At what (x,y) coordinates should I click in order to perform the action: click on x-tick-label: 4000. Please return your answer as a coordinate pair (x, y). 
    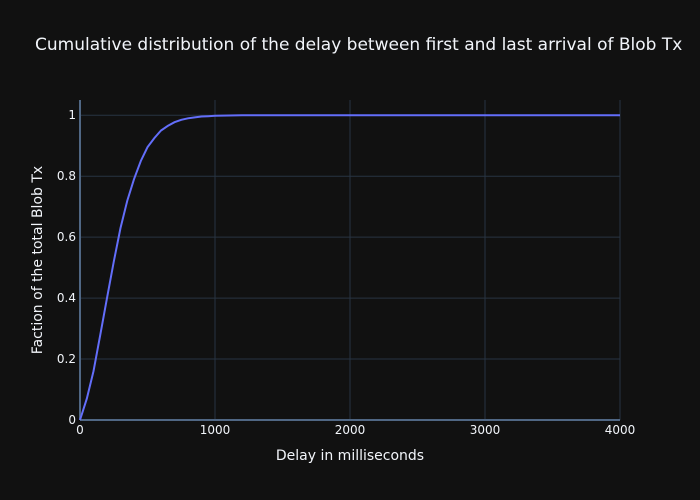
    Looking at the image, I should click on (620, 430).